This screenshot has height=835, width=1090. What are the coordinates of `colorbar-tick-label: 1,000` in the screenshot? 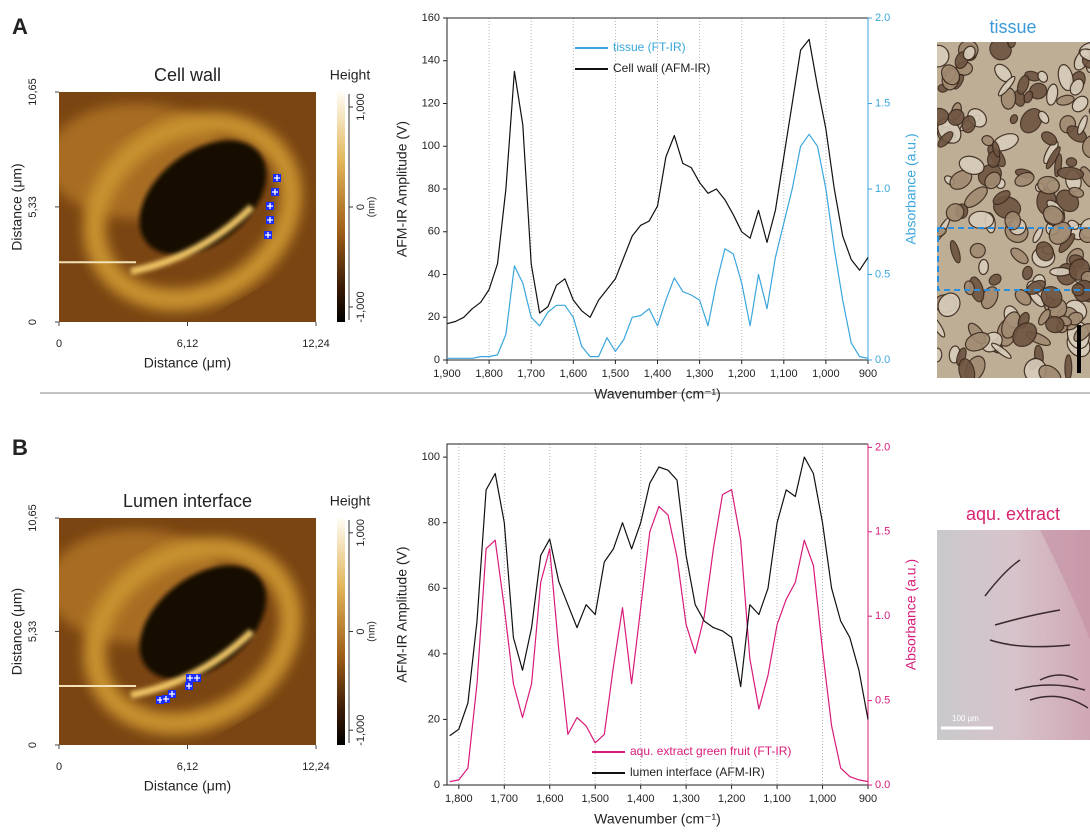 It's located at (361, 107).